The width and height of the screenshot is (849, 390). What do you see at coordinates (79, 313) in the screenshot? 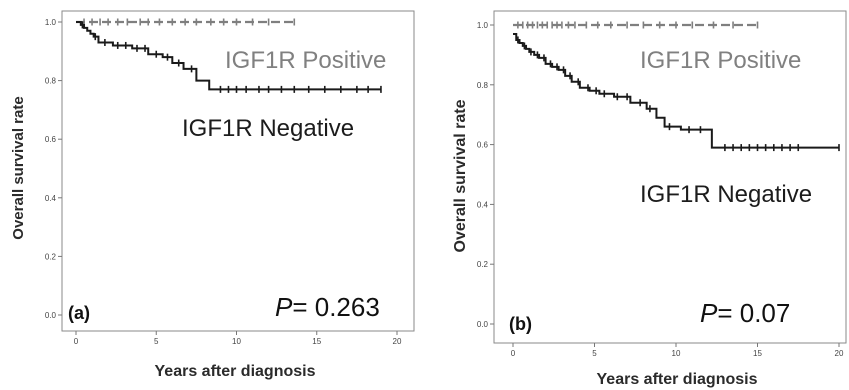
I see `panel-label: (a)` at bounding box center [79, 313].